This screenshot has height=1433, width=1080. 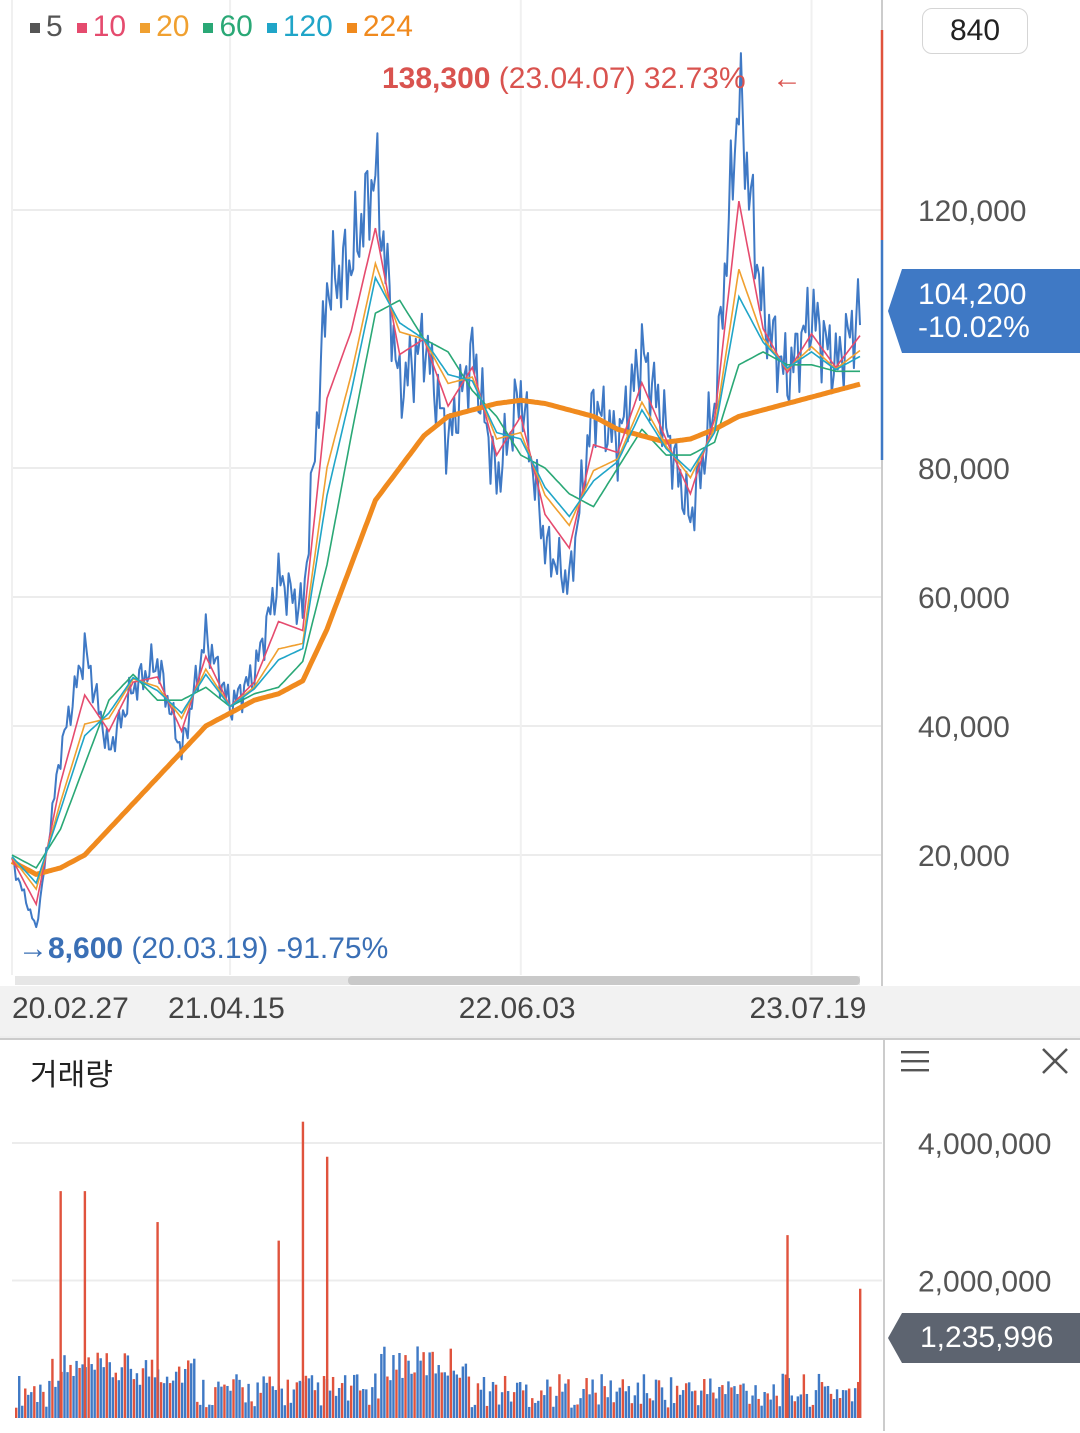 What do you see at coordinates (787, 78) in the screenshot?
I see `arrow-left-icon: ←` at bounding box center [787, 78].